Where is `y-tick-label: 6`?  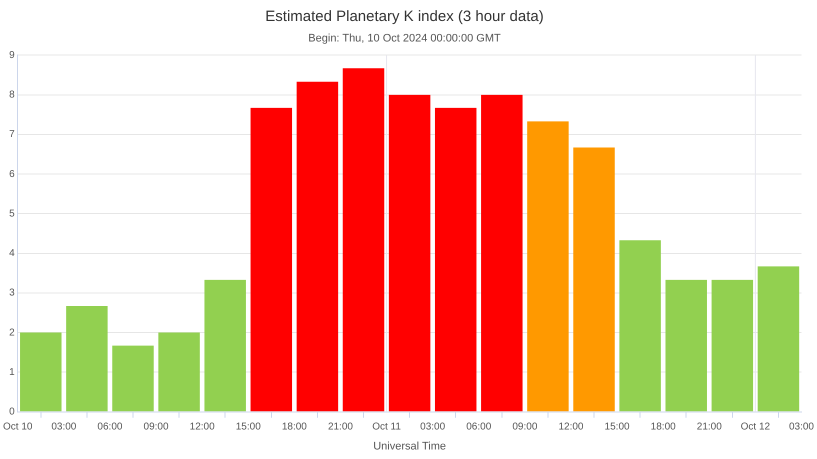 y-tick-label: 6 is located at coordinates (12, 174).